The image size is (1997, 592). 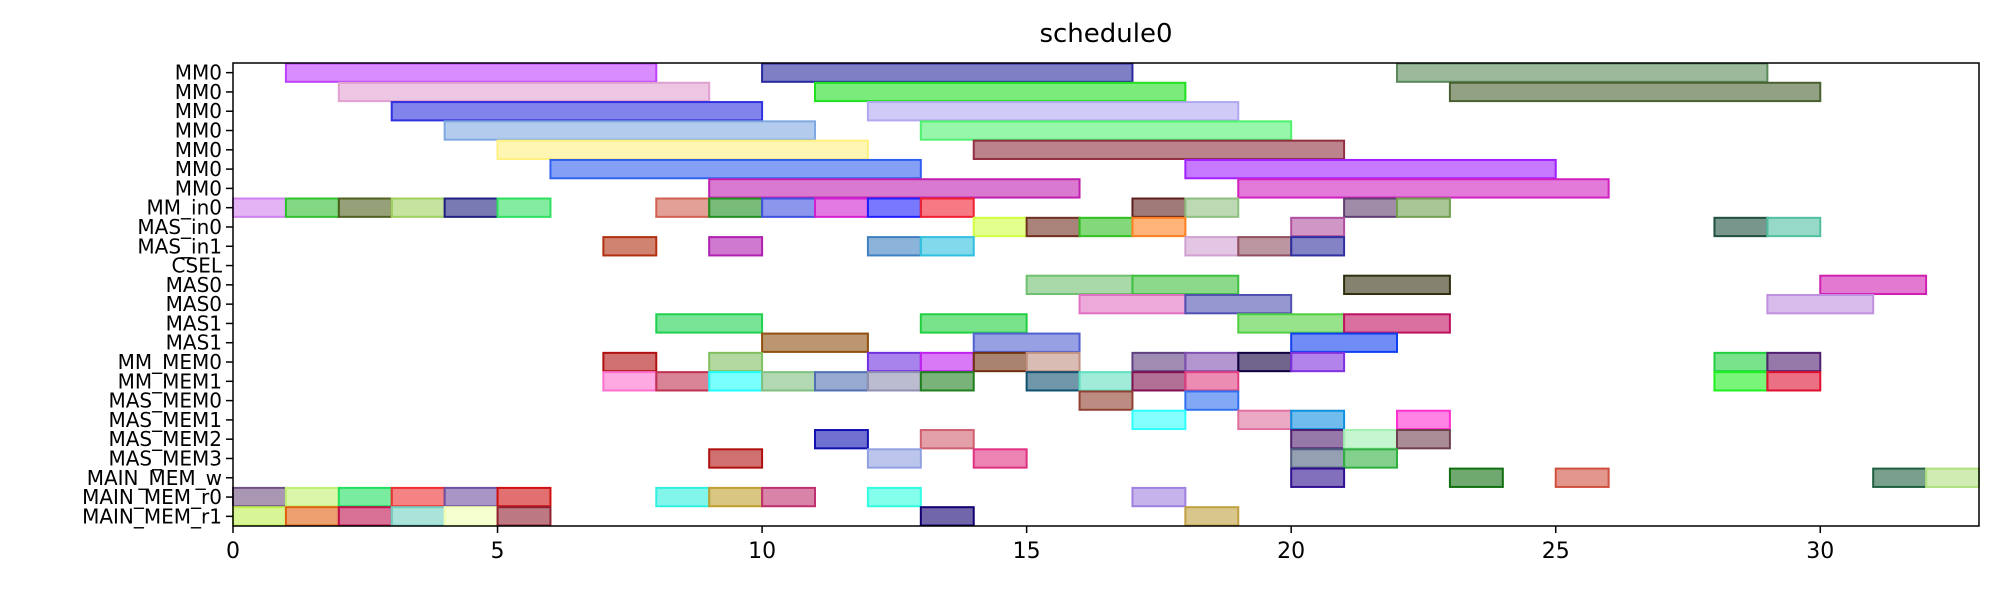 What do you see at coordinates (184, 208) in the screenshot?
I see `y-tick-label: MM_in0` at bounding box center [184, 208].